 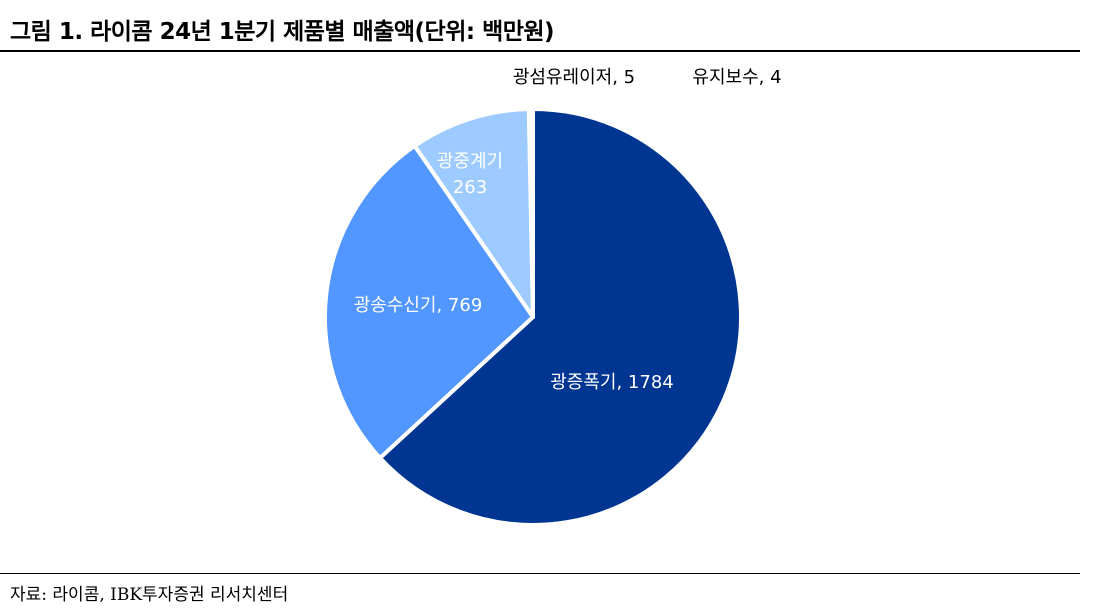 I want to click on slice-label-3: 광중계기 263, so click(x=470, y=174).